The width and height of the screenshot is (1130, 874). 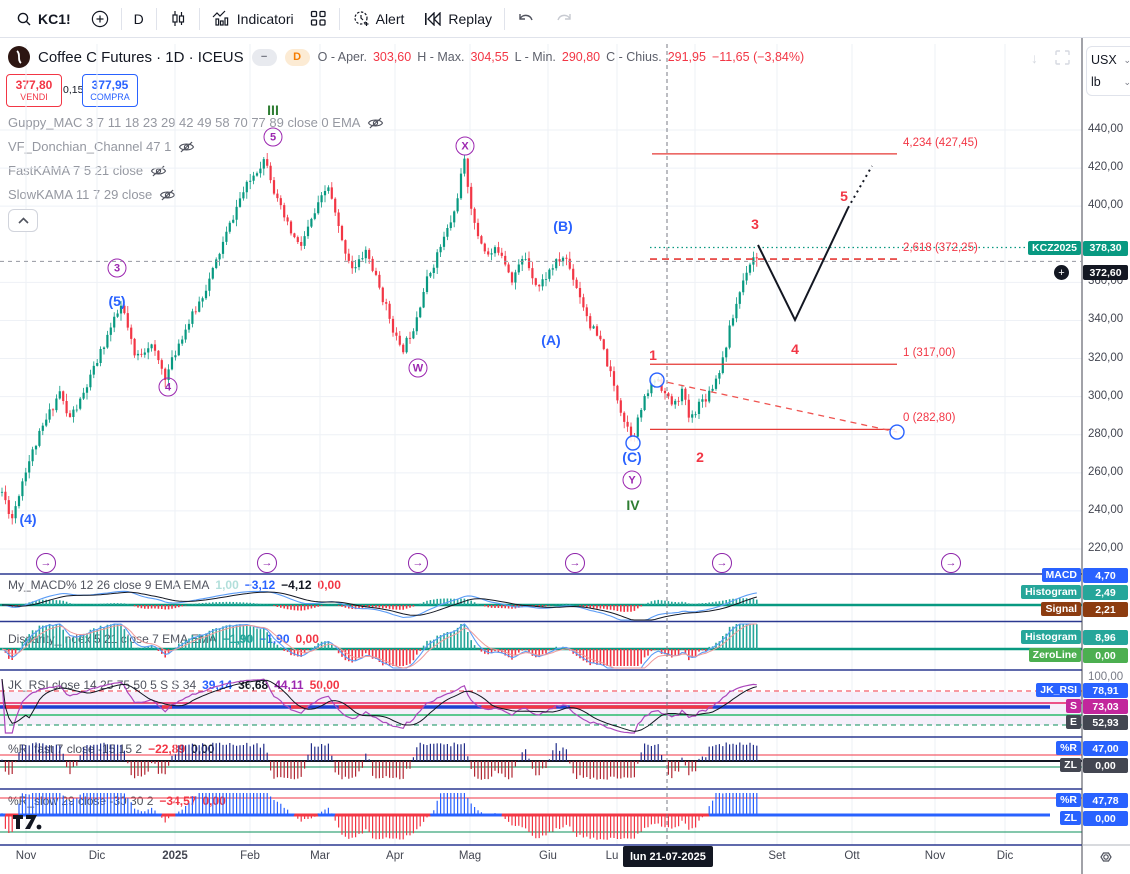 I want to click on price-tick: 220,00, so click(x=1106, y=548).